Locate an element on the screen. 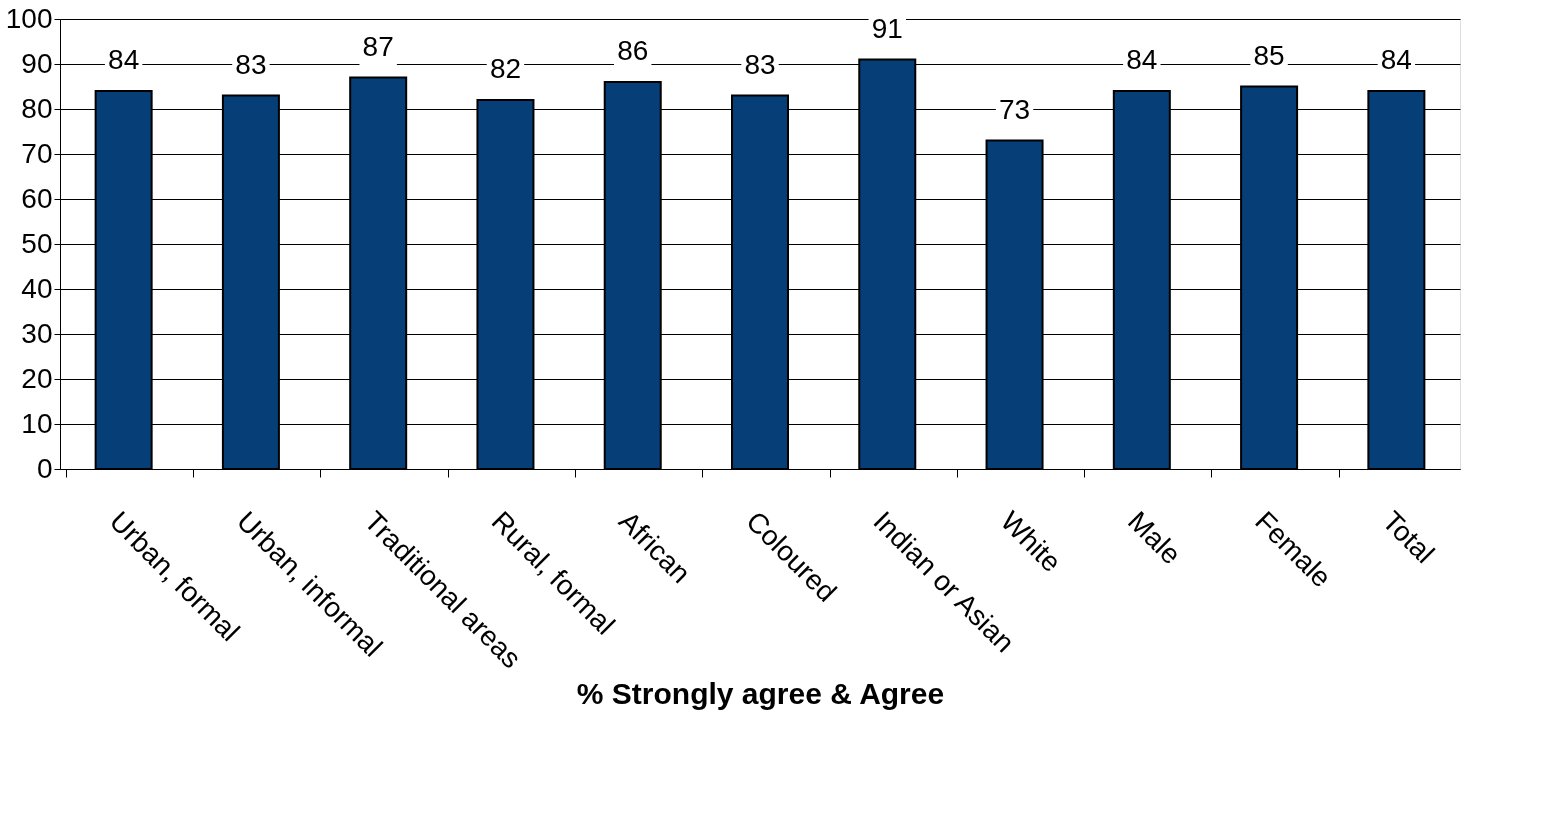 The height and width of the screenshot is (829, 1553). y-tick-label: 20 is located at coordinates (37, 378).